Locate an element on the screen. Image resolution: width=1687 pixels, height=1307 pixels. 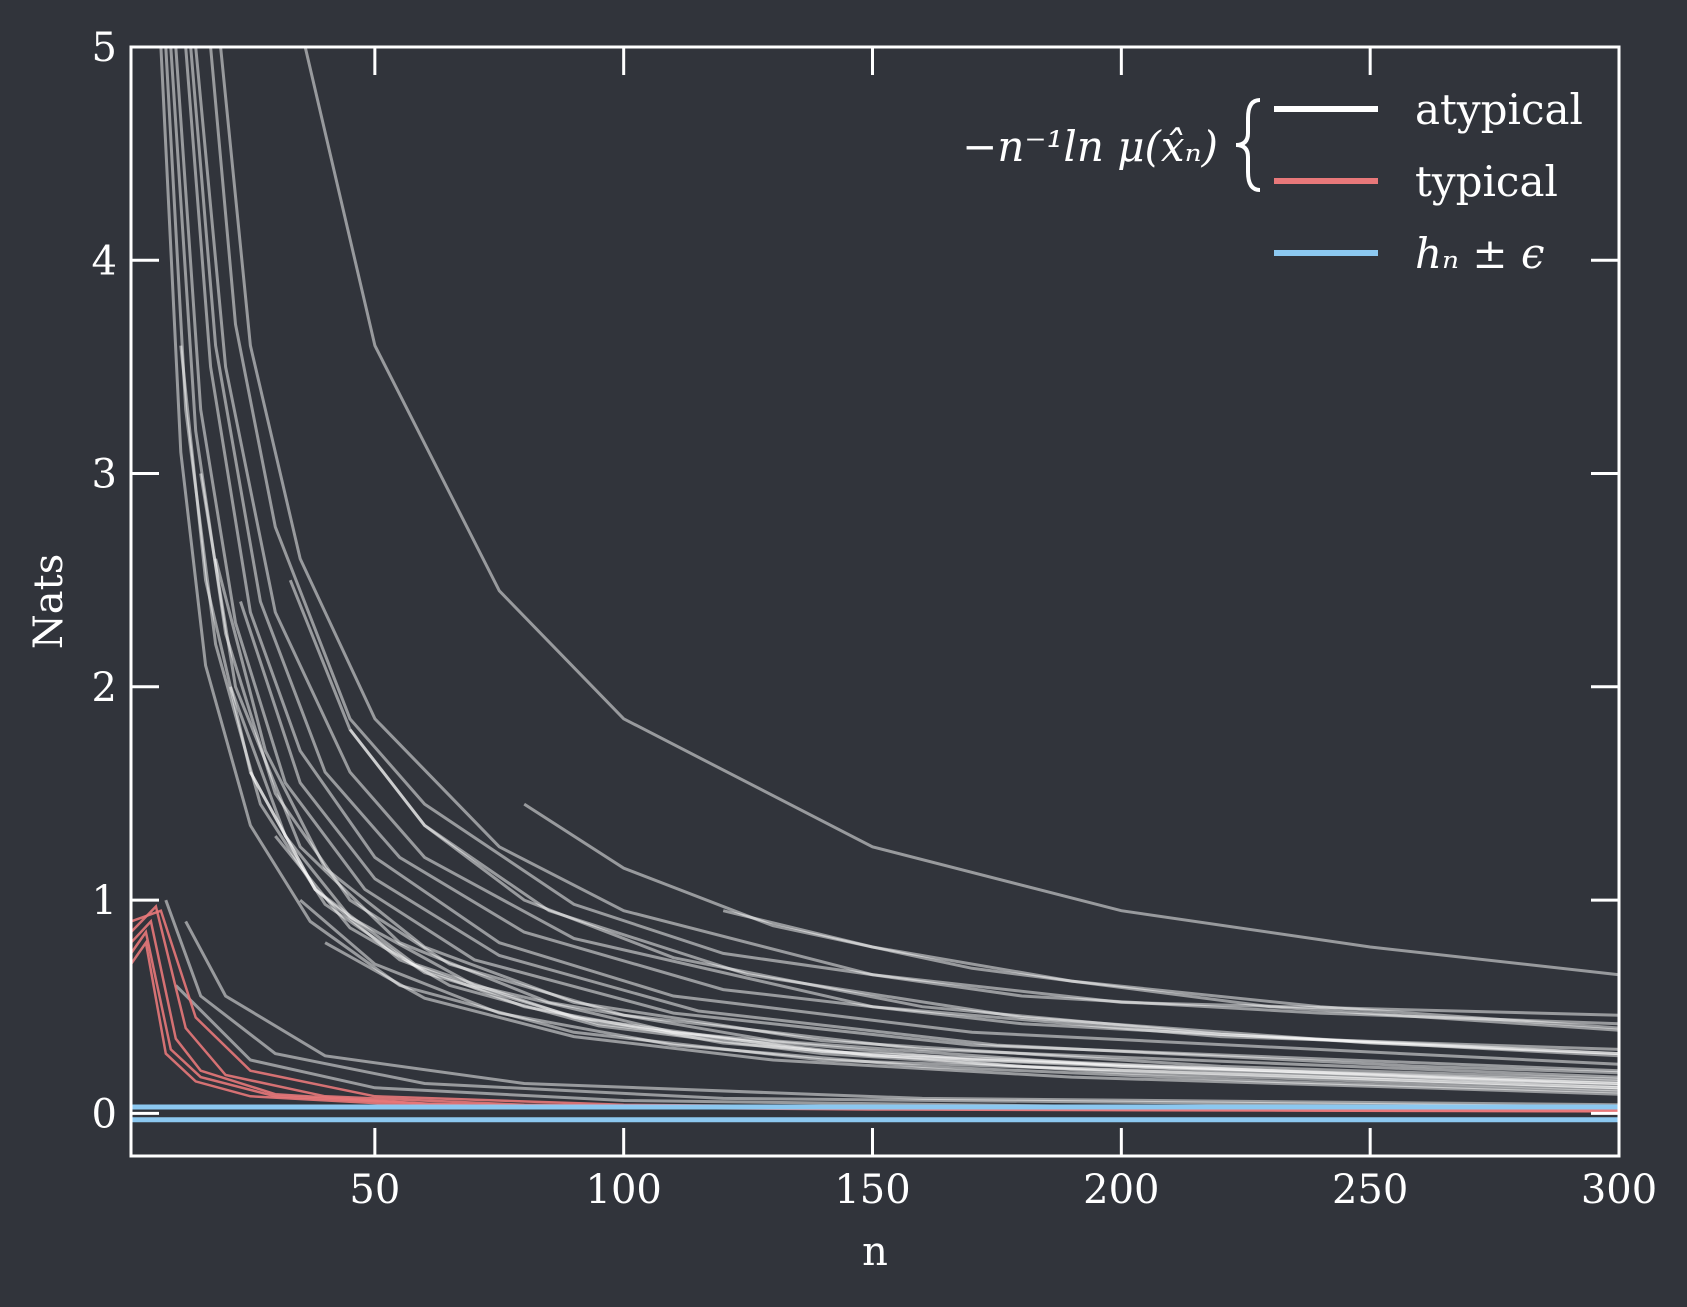
legend-entries: atypical typical hₙ ± ϵ is located at coordinates (1428, 181).